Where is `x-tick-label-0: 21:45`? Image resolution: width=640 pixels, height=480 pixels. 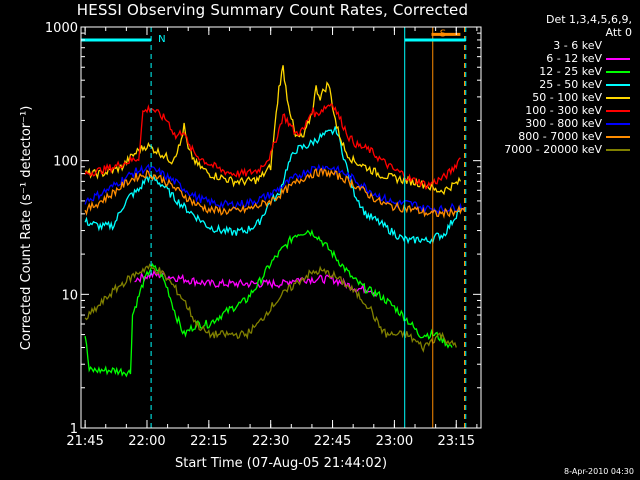
x-tick-label-0: 21:45 is located at coordinates (84, 441).